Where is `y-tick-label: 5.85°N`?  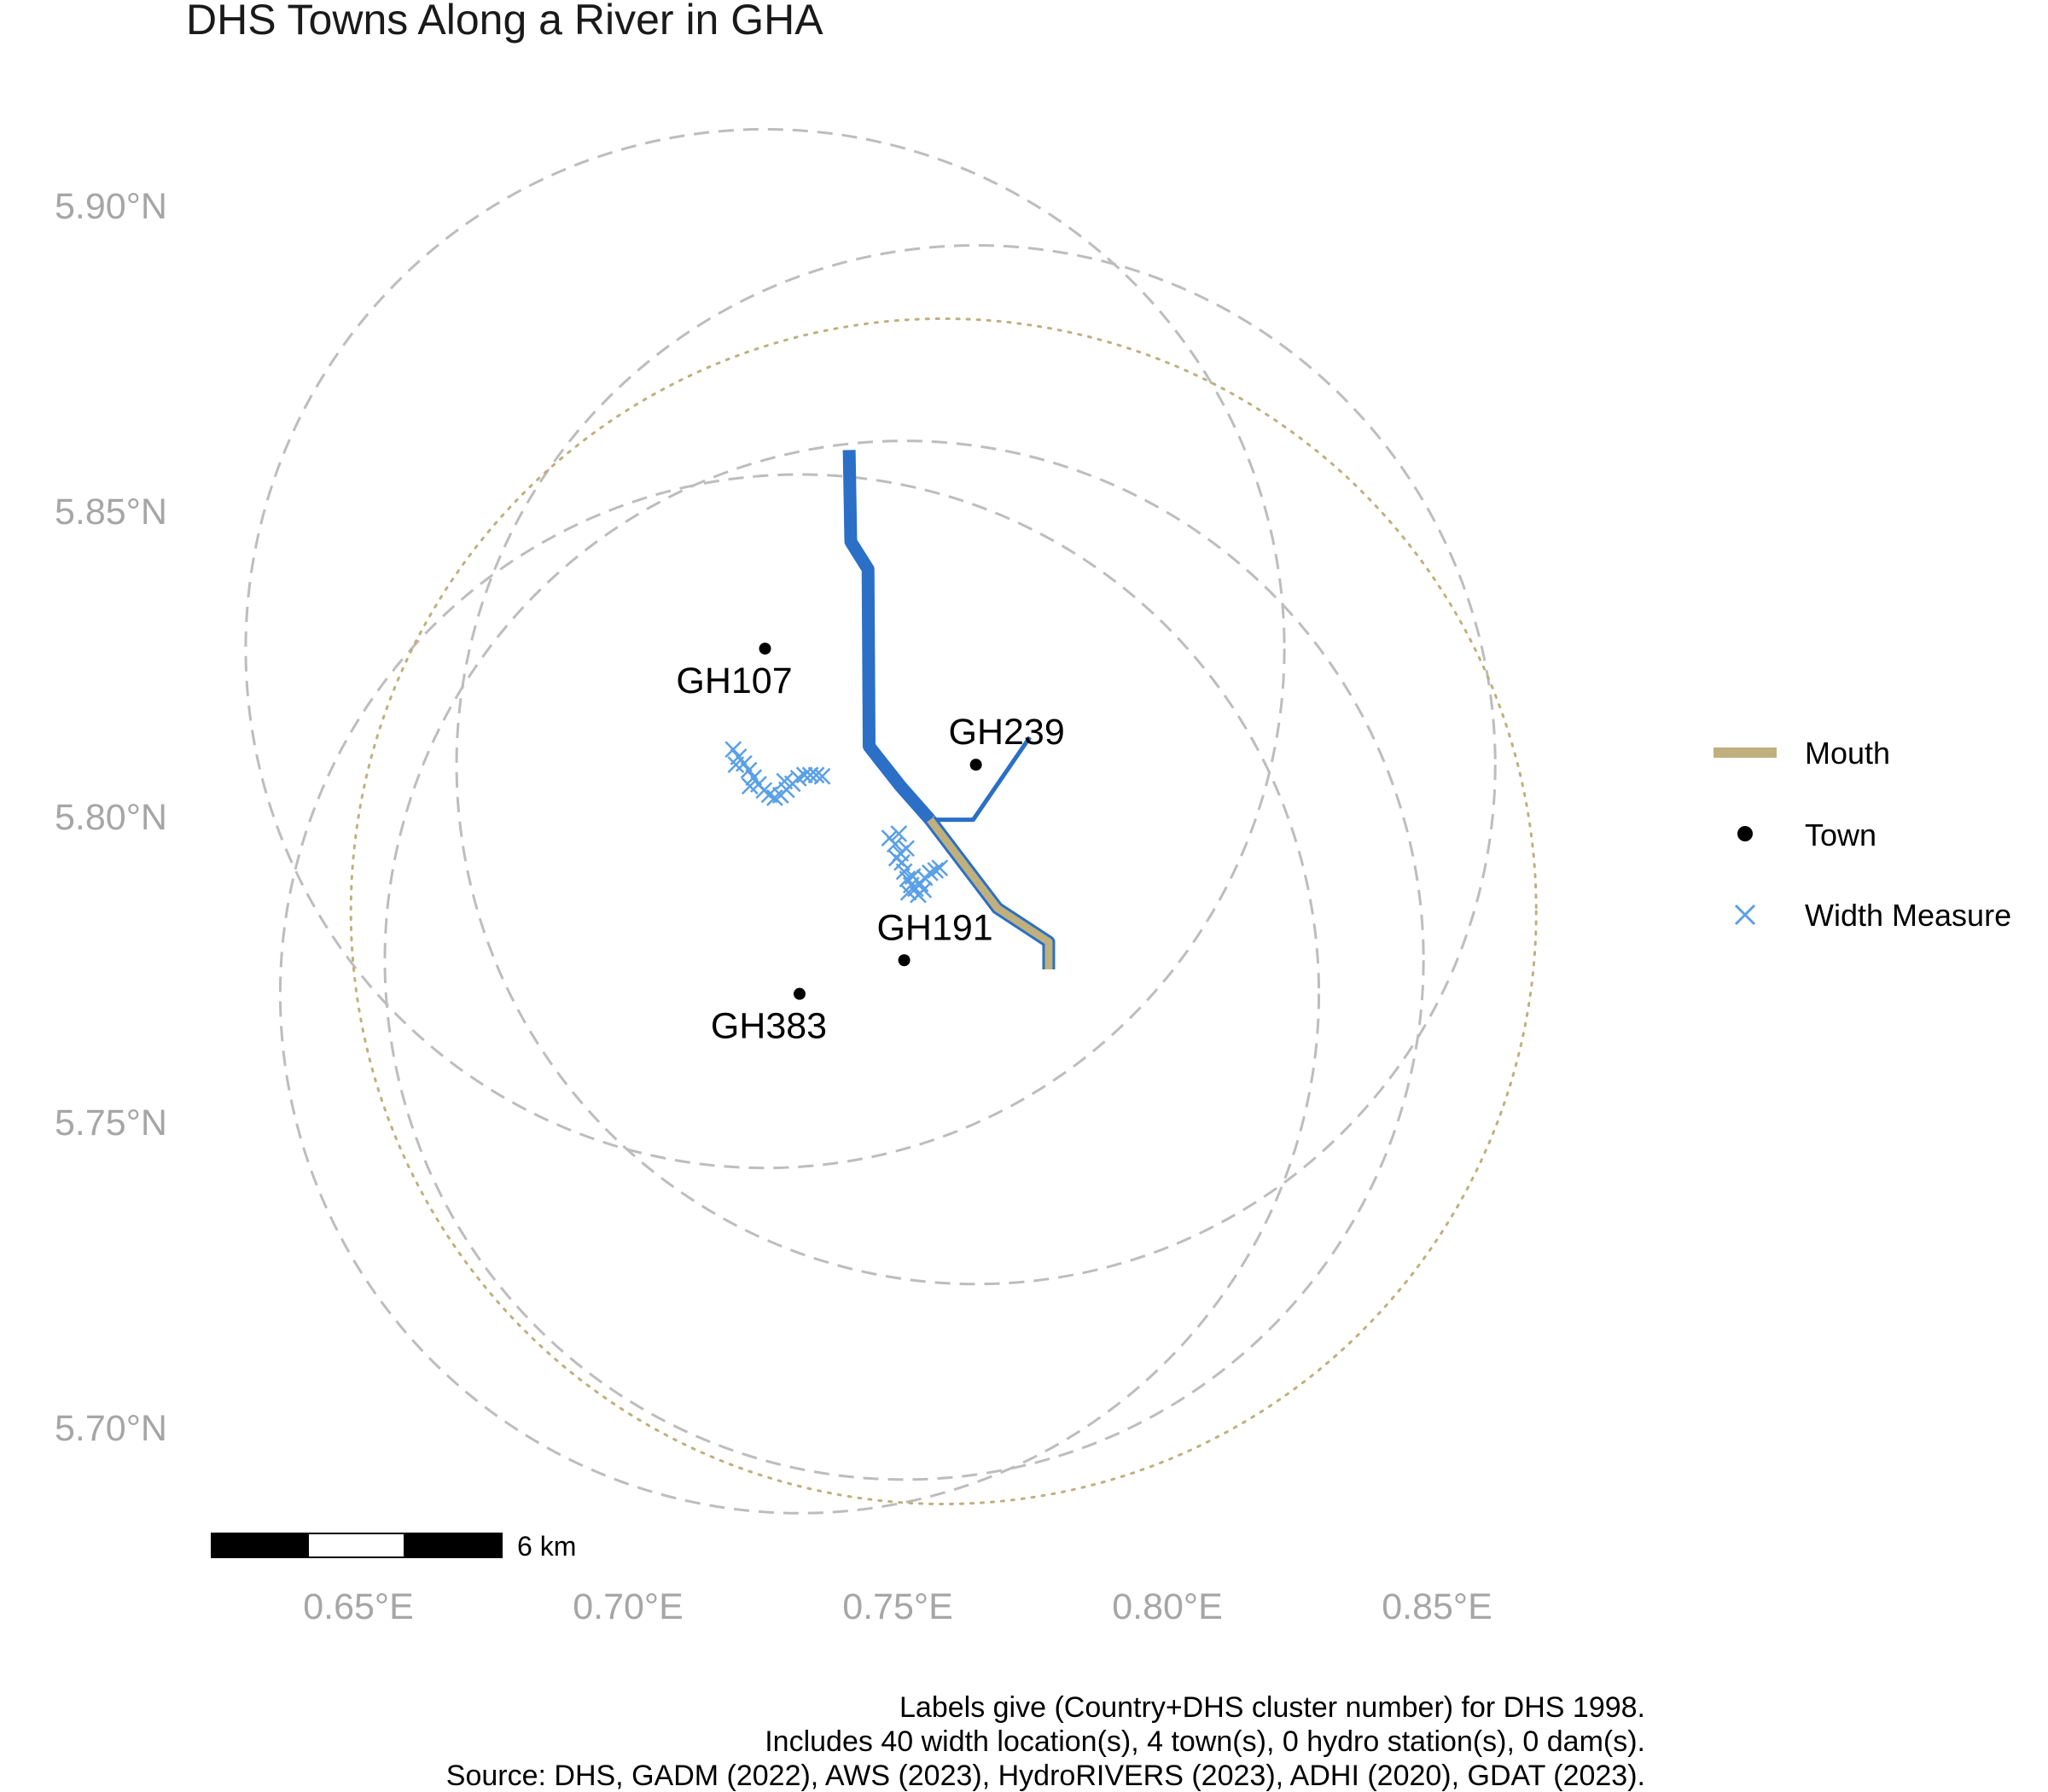
y-tick-label: 5.85°N is located at coordinates (111, 512).